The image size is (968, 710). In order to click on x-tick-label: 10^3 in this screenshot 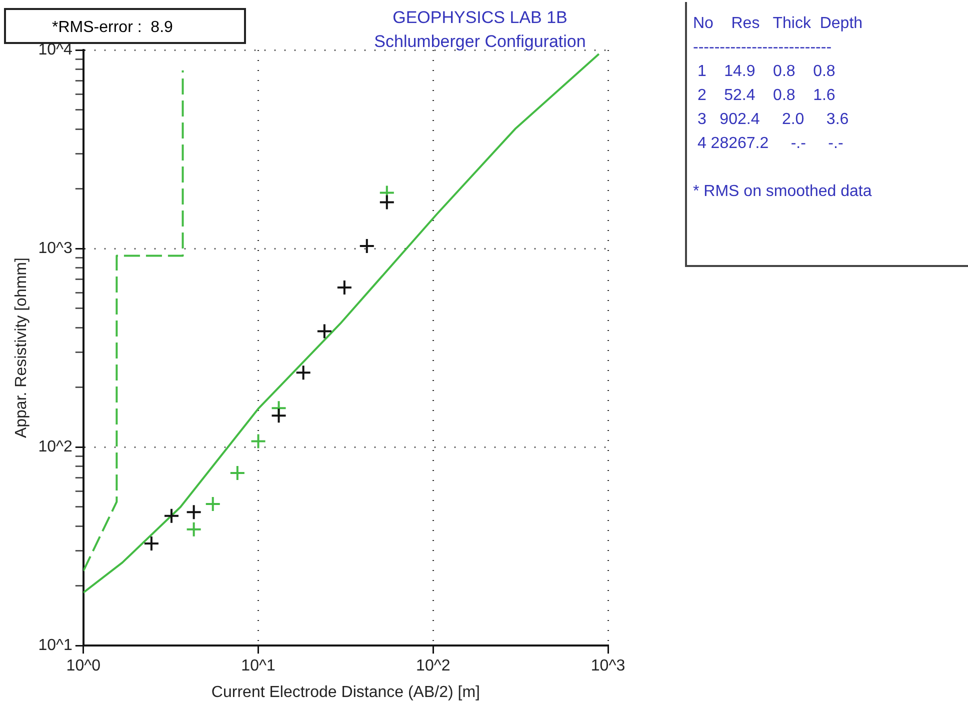, I will do `click(608, 666)`.